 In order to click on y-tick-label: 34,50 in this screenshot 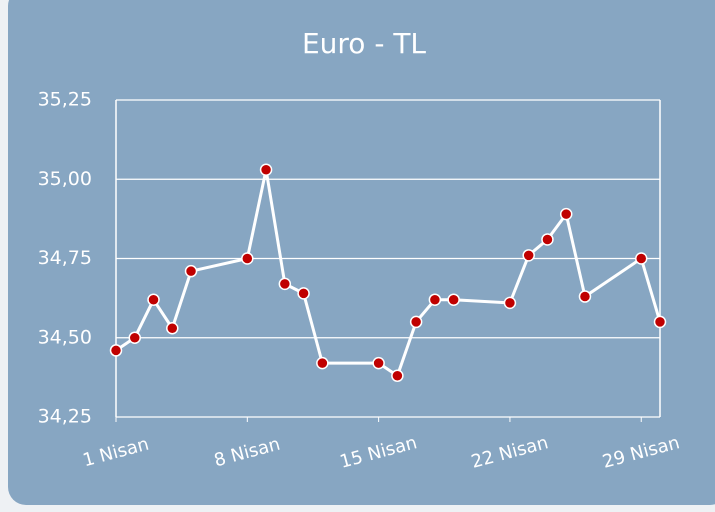, I will do `click(65, 337)`.